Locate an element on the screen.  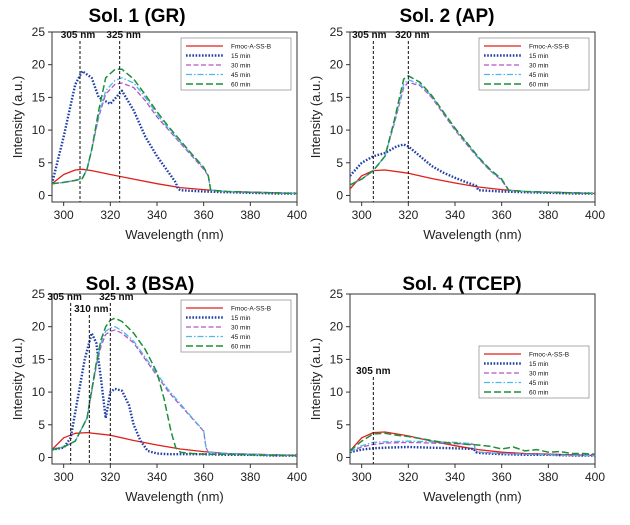
annotation-label: 320 nm is located at coordinates (412, 35).